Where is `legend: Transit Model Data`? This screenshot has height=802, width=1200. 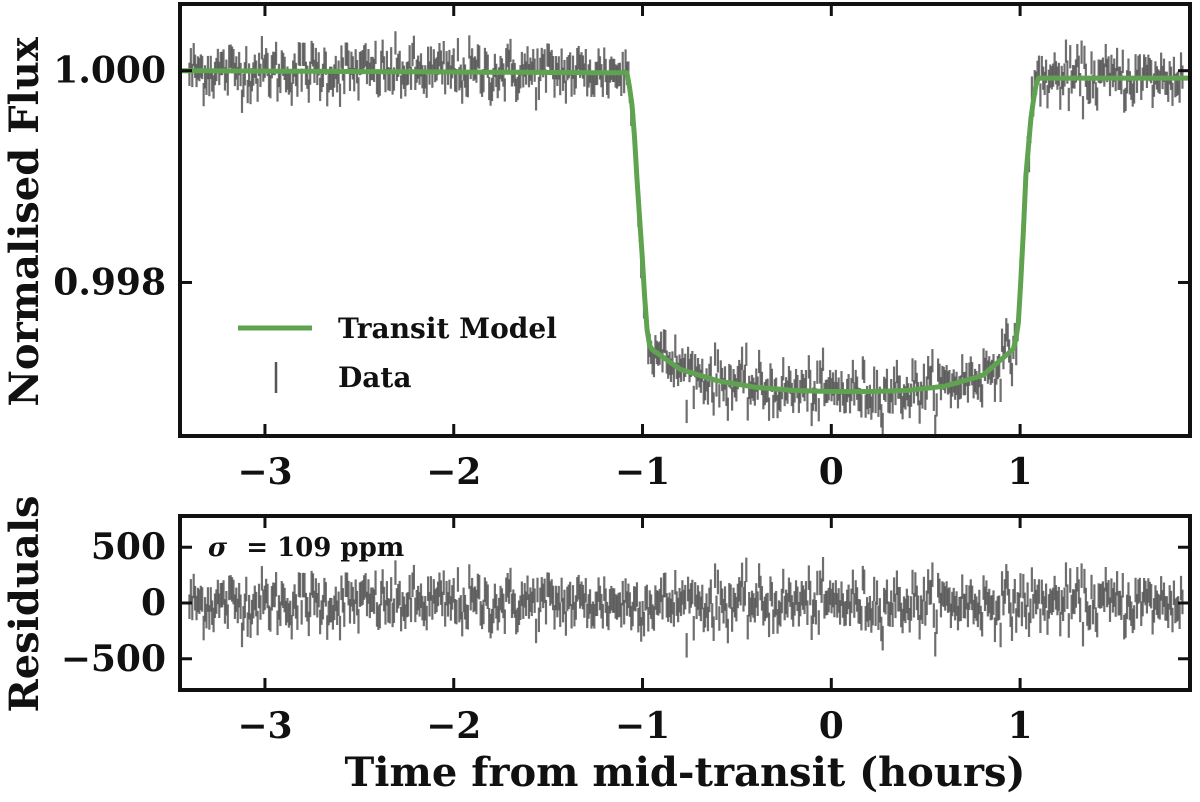 legend: Transit Model Data is located at coordinates (397, 353).